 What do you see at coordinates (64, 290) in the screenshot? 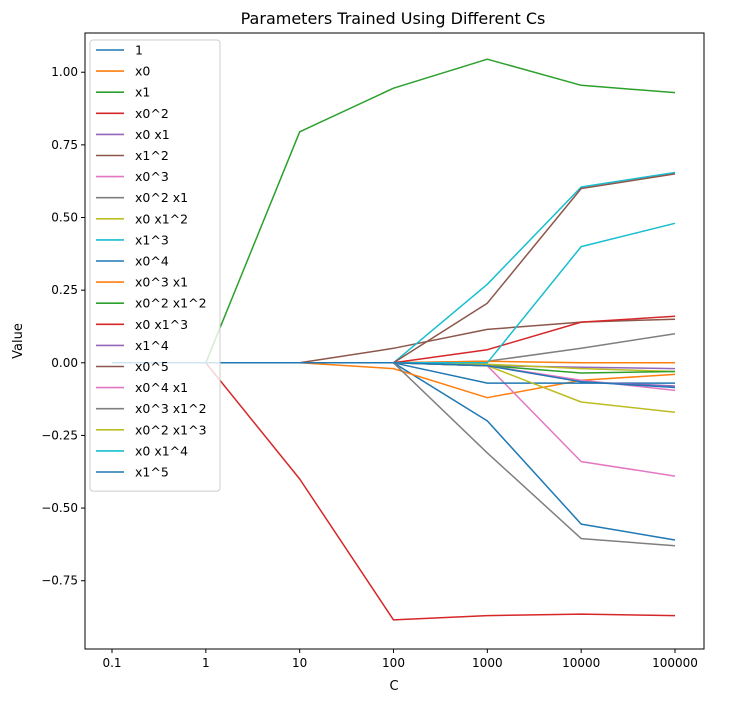
I see `y-tick-label: 0.25` at bounding box center [64, 290].